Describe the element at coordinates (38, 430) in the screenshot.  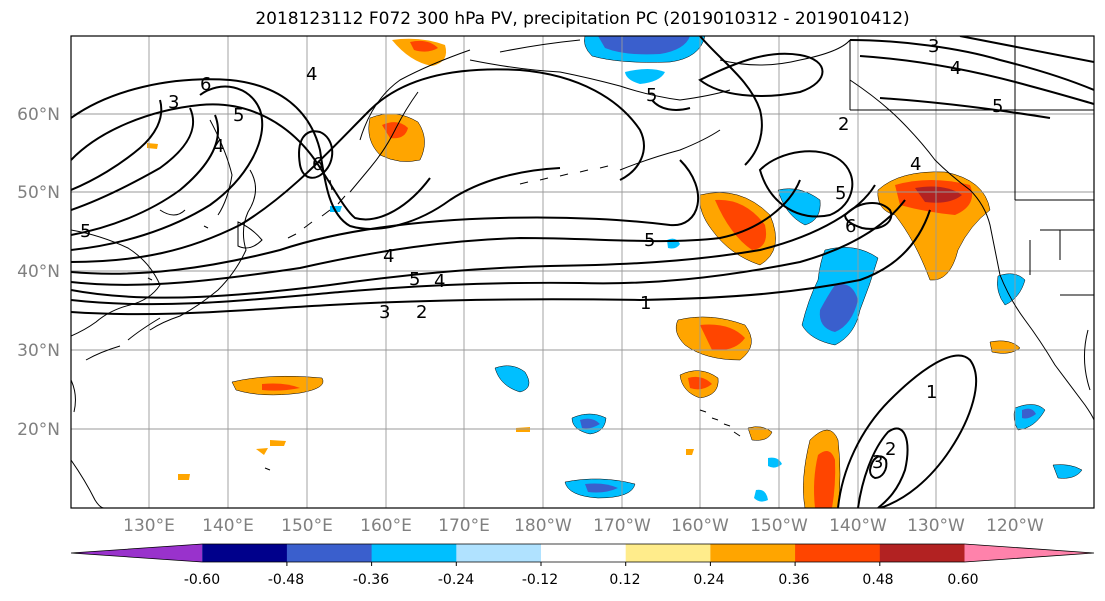
I see `lat-label: 20°N` at that location.